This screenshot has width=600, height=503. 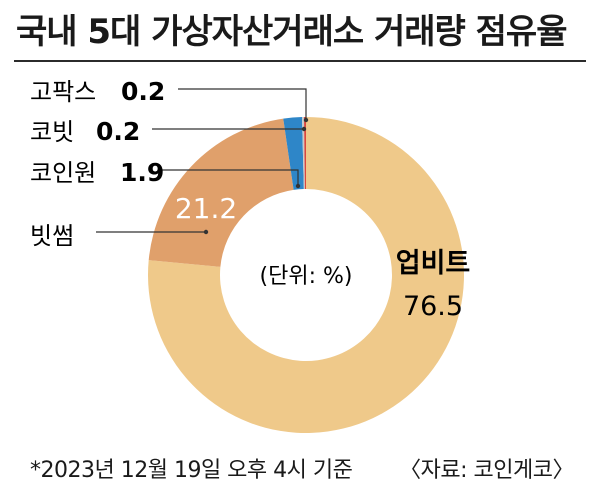 I want to click on center-unit-label: (단위: %), so click(x=306, y=276).